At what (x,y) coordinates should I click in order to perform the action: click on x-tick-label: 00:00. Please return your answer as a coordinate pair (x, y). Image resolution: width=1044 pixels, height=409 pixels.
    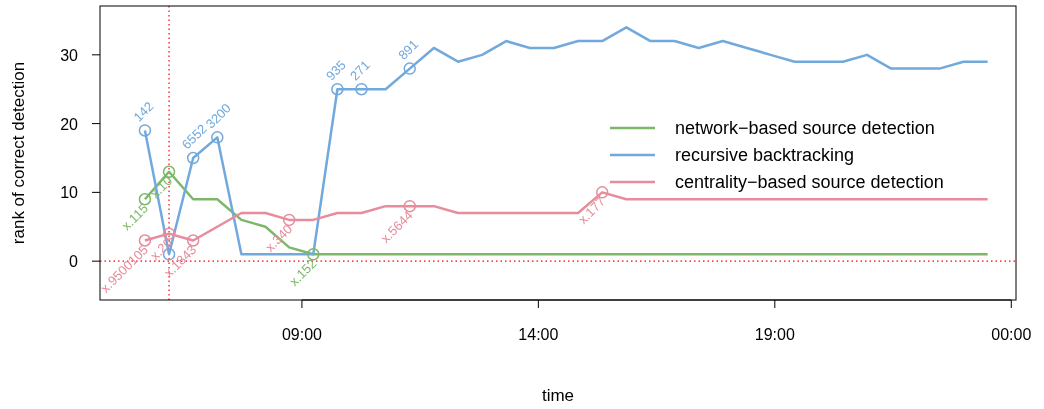
    Looking at the image, I should click on (1011, 334).